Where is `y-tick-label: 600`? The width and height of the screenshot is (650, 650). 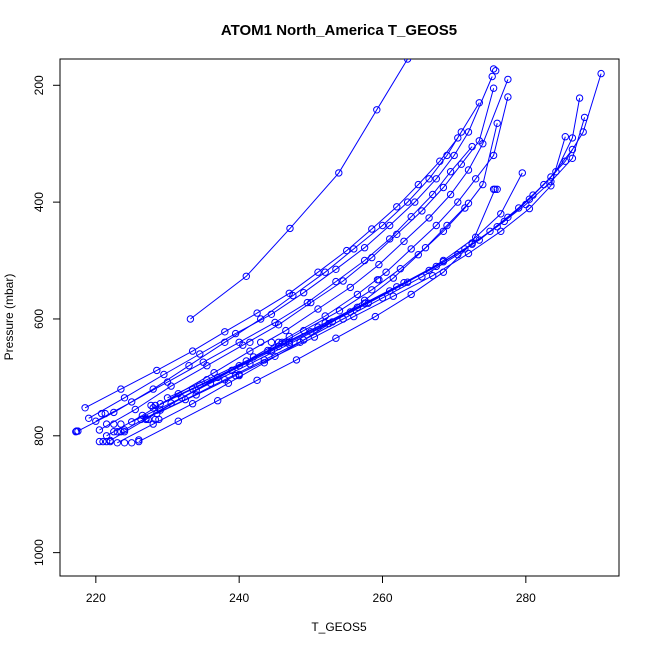 y-tick-label: 600 is located at coordinates (39, 319).